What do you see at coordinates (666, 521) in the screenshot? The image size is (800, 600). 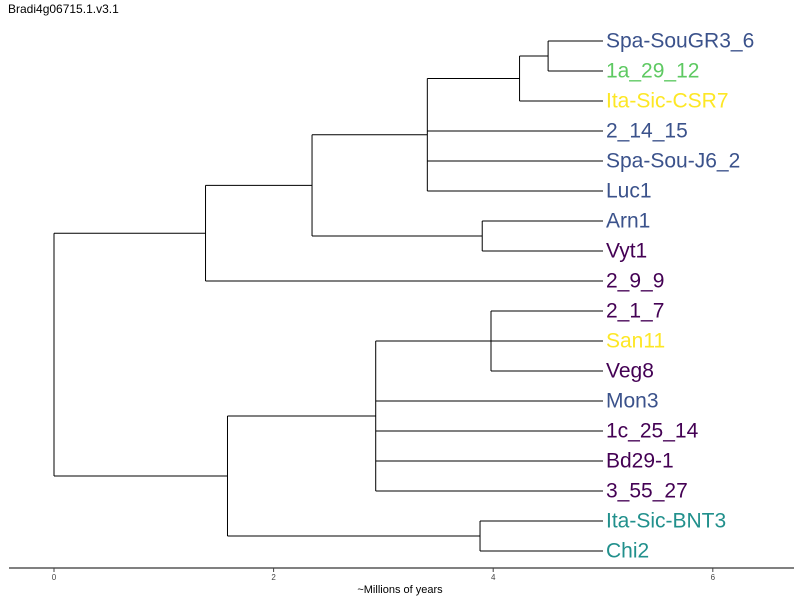 I see `leaf-label: Ita-Sic-BNT3` at bounding box center [666, 521].